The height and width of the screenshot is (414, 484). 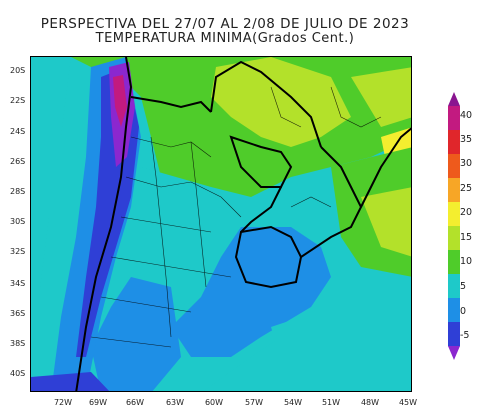 I want to click on legend-colorbar, so click(x=454, y=226).